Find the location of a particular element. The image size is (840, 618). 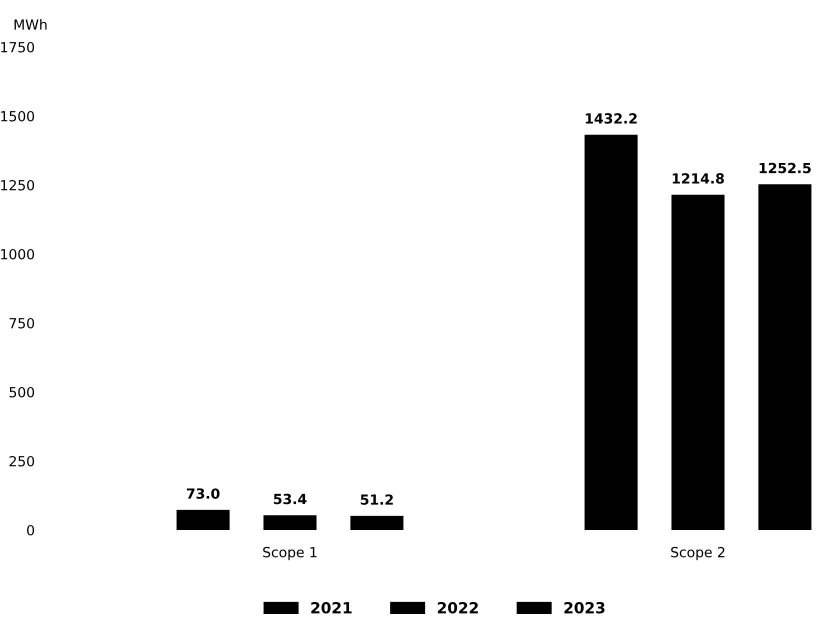

legend-label: 2022 is located at coordinates (458, 608).